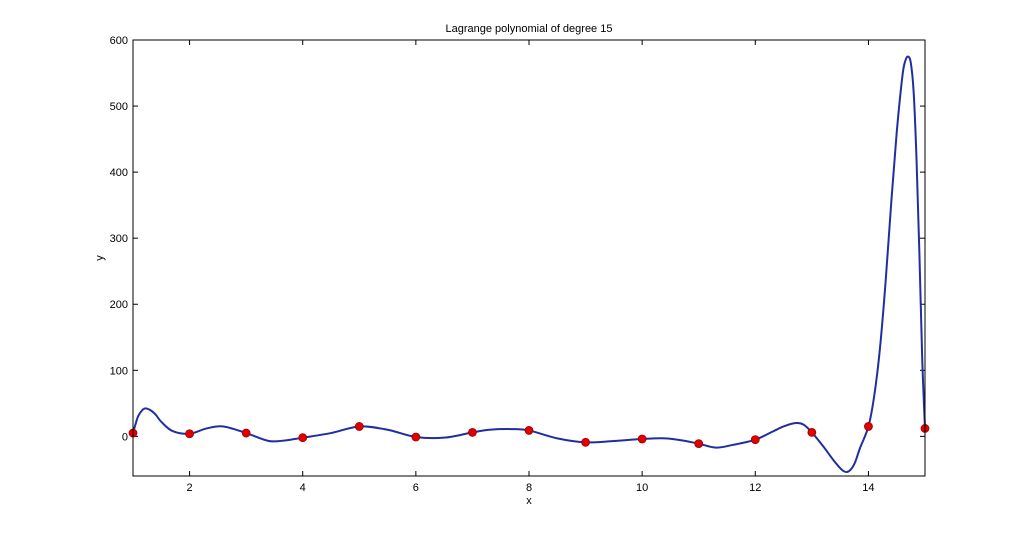  What do you see at coordinates (119, 107) in the screenshot?
I see `y-tick-label: 500` at bounding box center [119, 107].